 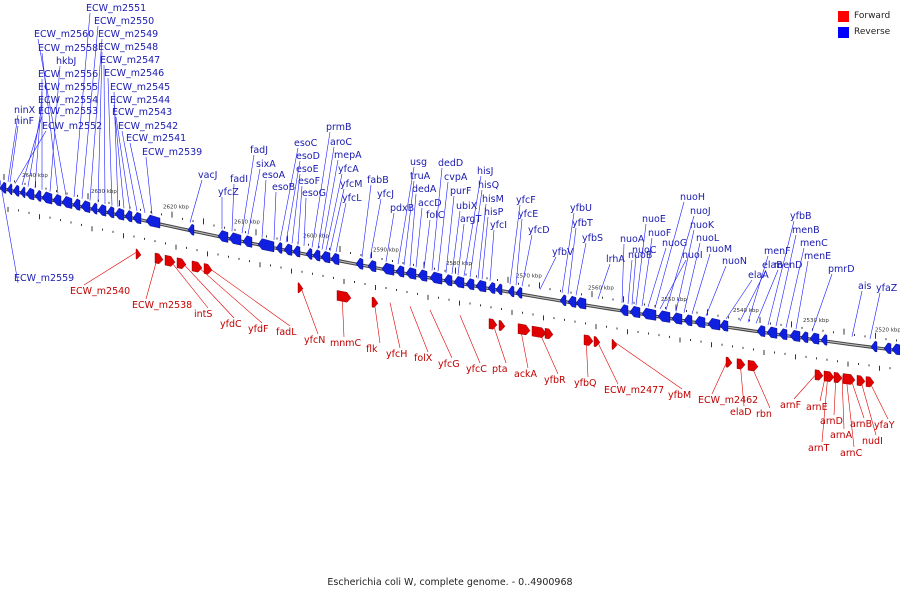 I want to click on gene-label-pmrd: pmrD, so click(x=841, y=269).